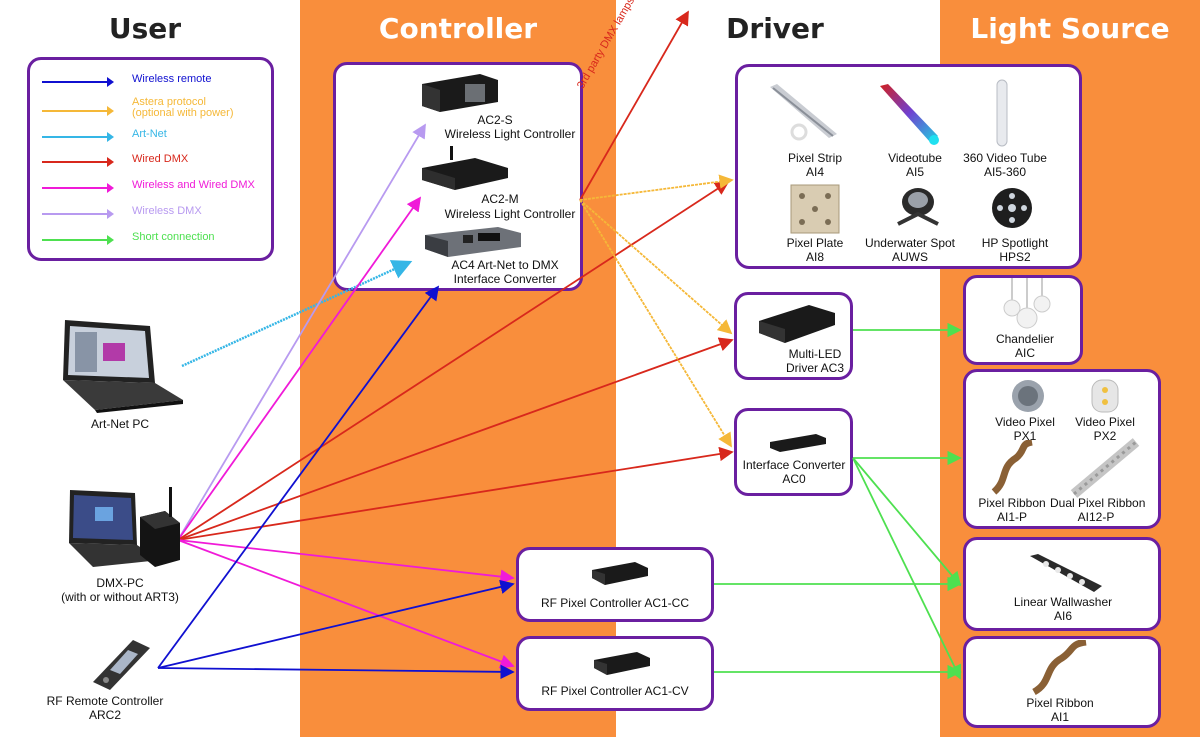 The width and height of the screenshot is (1200, 737). What do you see at coordinates (505, 279) in the screenshot?
I see `ac4-sublabel: Interface Converter` at bounding box center [505, 279].